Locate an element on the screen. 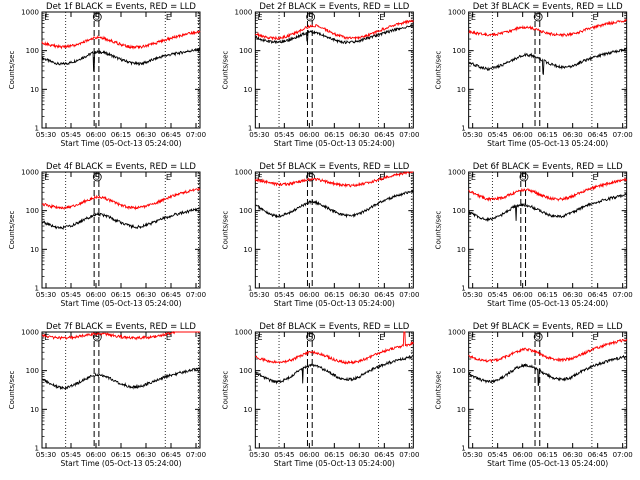  marker-e-right: E is located at coordinates (595, 17).